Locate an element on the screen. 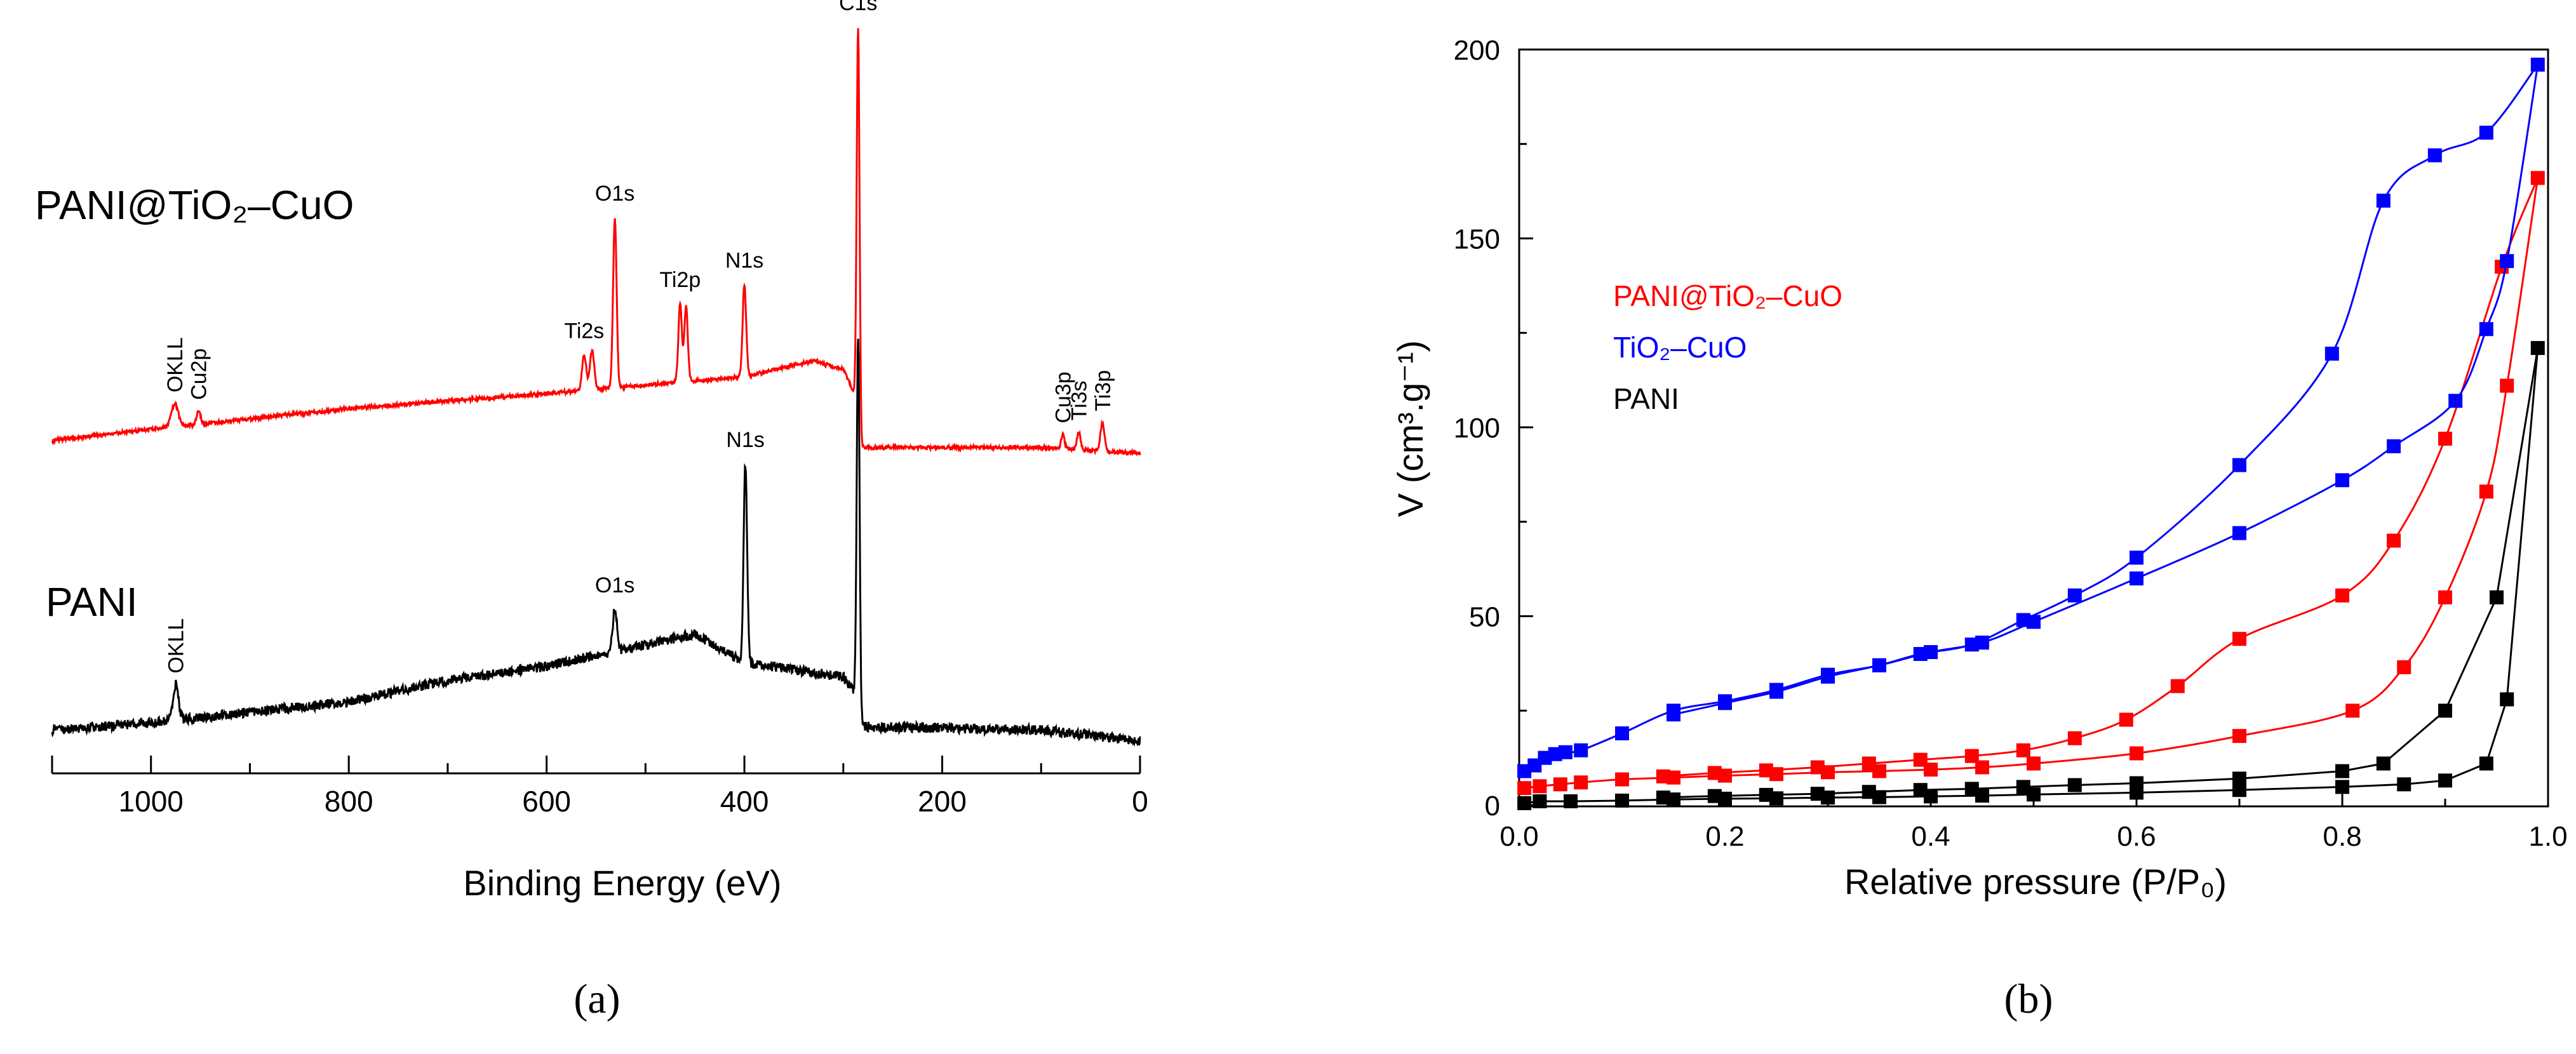 The height and width of the screenshot is (1054, 2576). peak-label: Ti2p is located at coordinates (680, 280).